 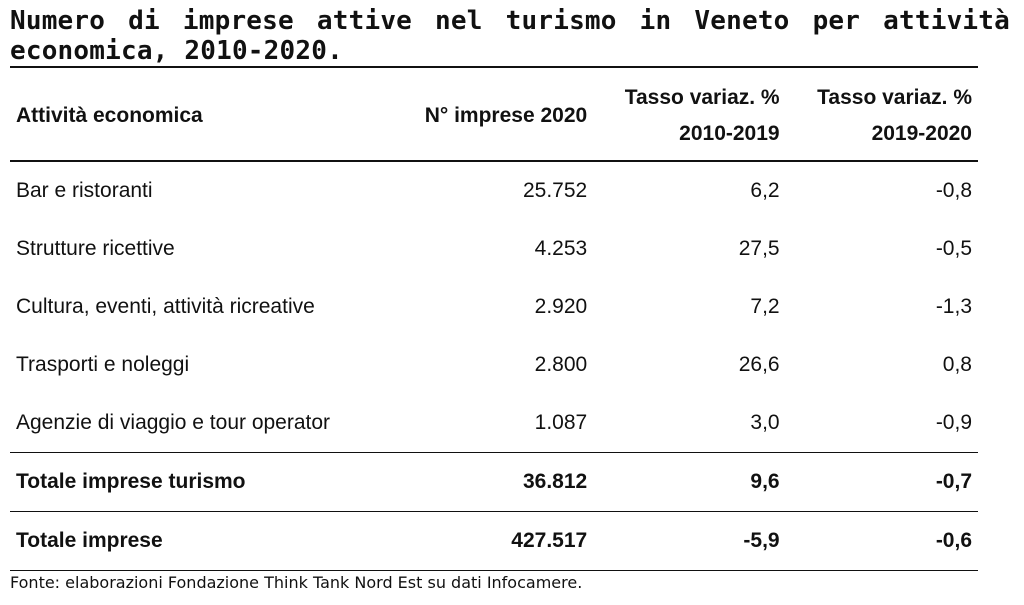 What do you see at coordinates (561, 422) in the screenshot?
I see `row-count: 1.087` at bounding box center [561, 422].